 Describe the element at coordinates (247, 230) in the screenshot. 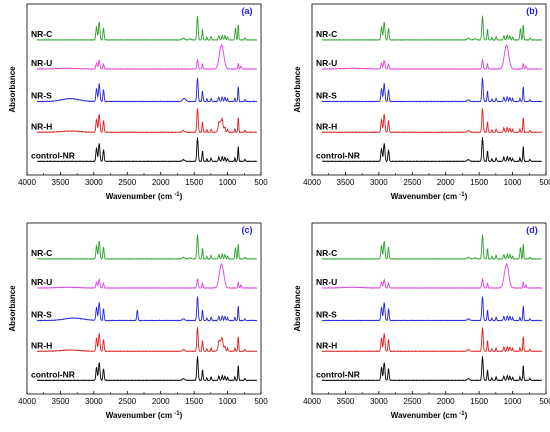

I see `panel-label: (c)` at that location.